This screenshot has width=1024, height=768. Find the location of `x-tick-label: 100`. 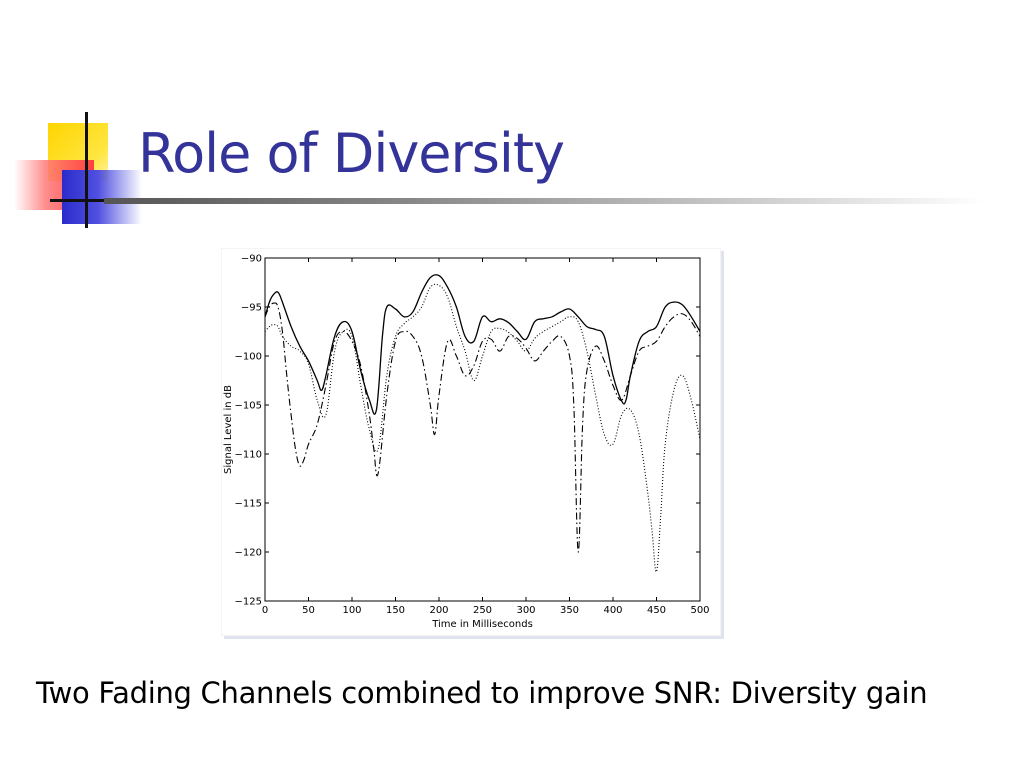

x-tick-label: 100 is located at coordinates (351, 610).